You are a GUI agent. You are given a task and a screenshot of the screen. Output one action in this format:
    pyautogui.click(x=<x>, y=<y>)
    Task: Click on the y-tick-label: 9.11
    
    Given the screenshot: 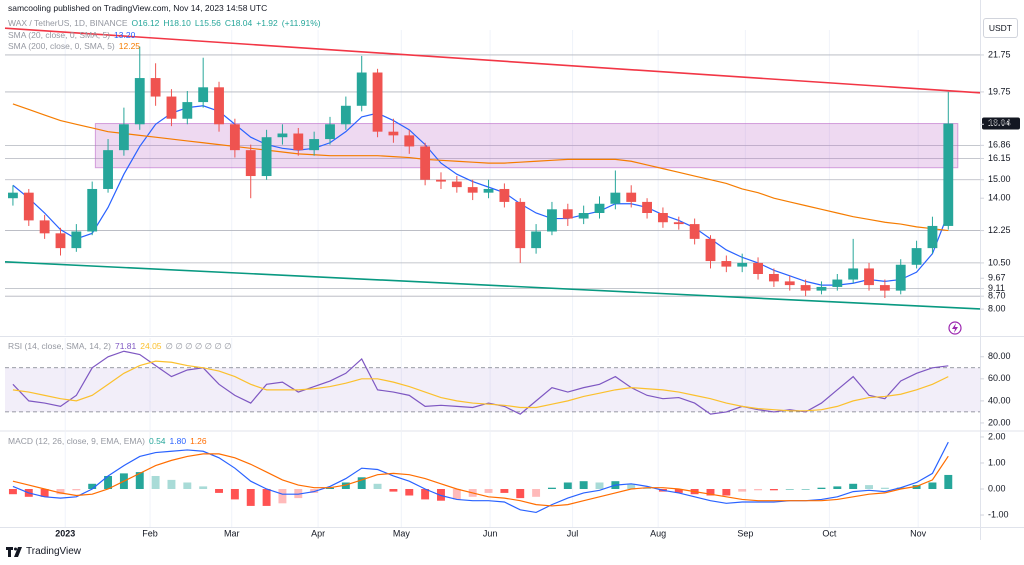 What is the action you would take?
    pyautogui.click(x=996, y=288)
    